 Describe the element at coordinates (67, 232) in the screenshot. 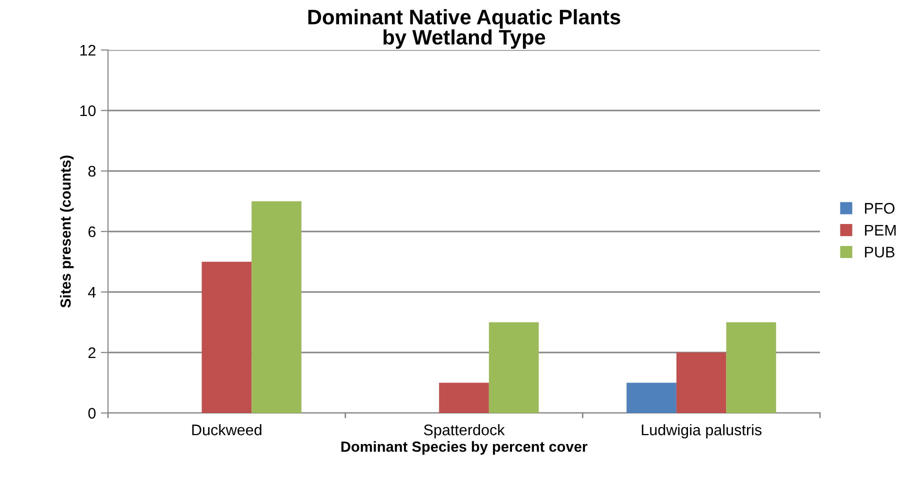

I see `y-axis-title: Sites present (counts)` at that location.